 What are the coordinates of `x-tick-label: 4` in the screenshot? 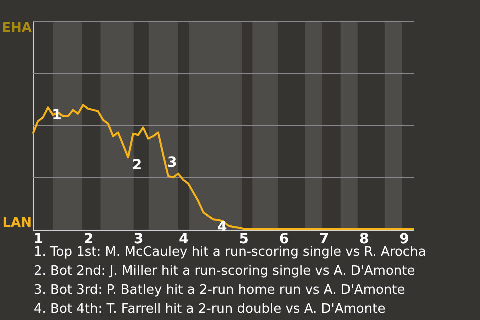 It's located at (184, 240).